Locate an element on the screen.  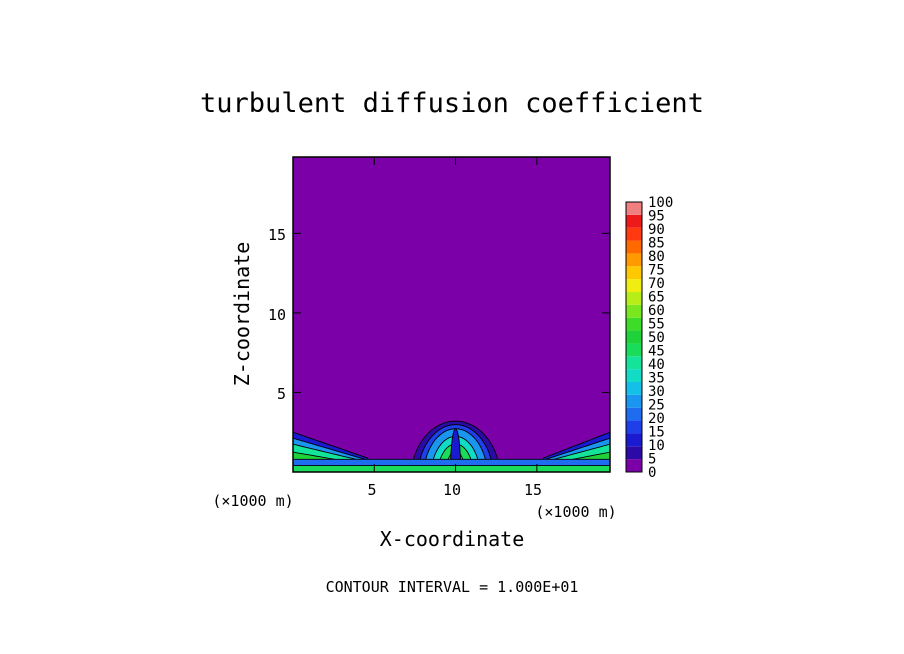
x-tick-label: 10 is located at coordinates (452, 490).